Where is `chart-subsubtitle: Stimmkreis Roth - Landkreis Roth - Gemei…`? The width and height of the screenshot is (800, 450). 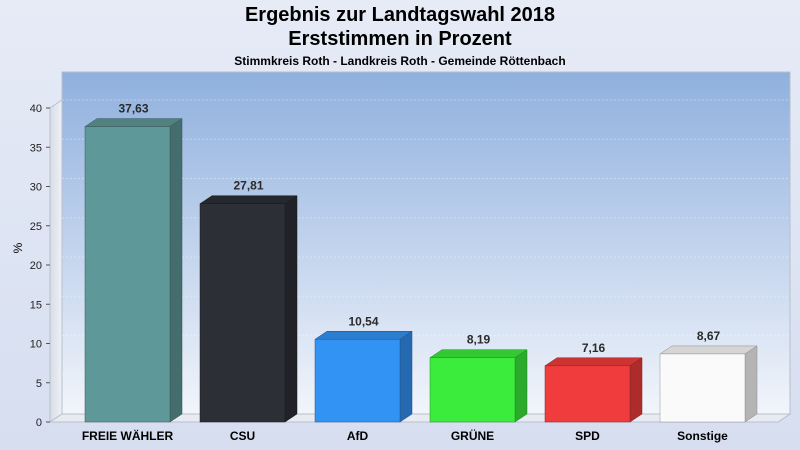
chart-subsubtitle: Stimmkreis Roth - Landkreis Roth - Gemei… is located at coordinates (400, 61).